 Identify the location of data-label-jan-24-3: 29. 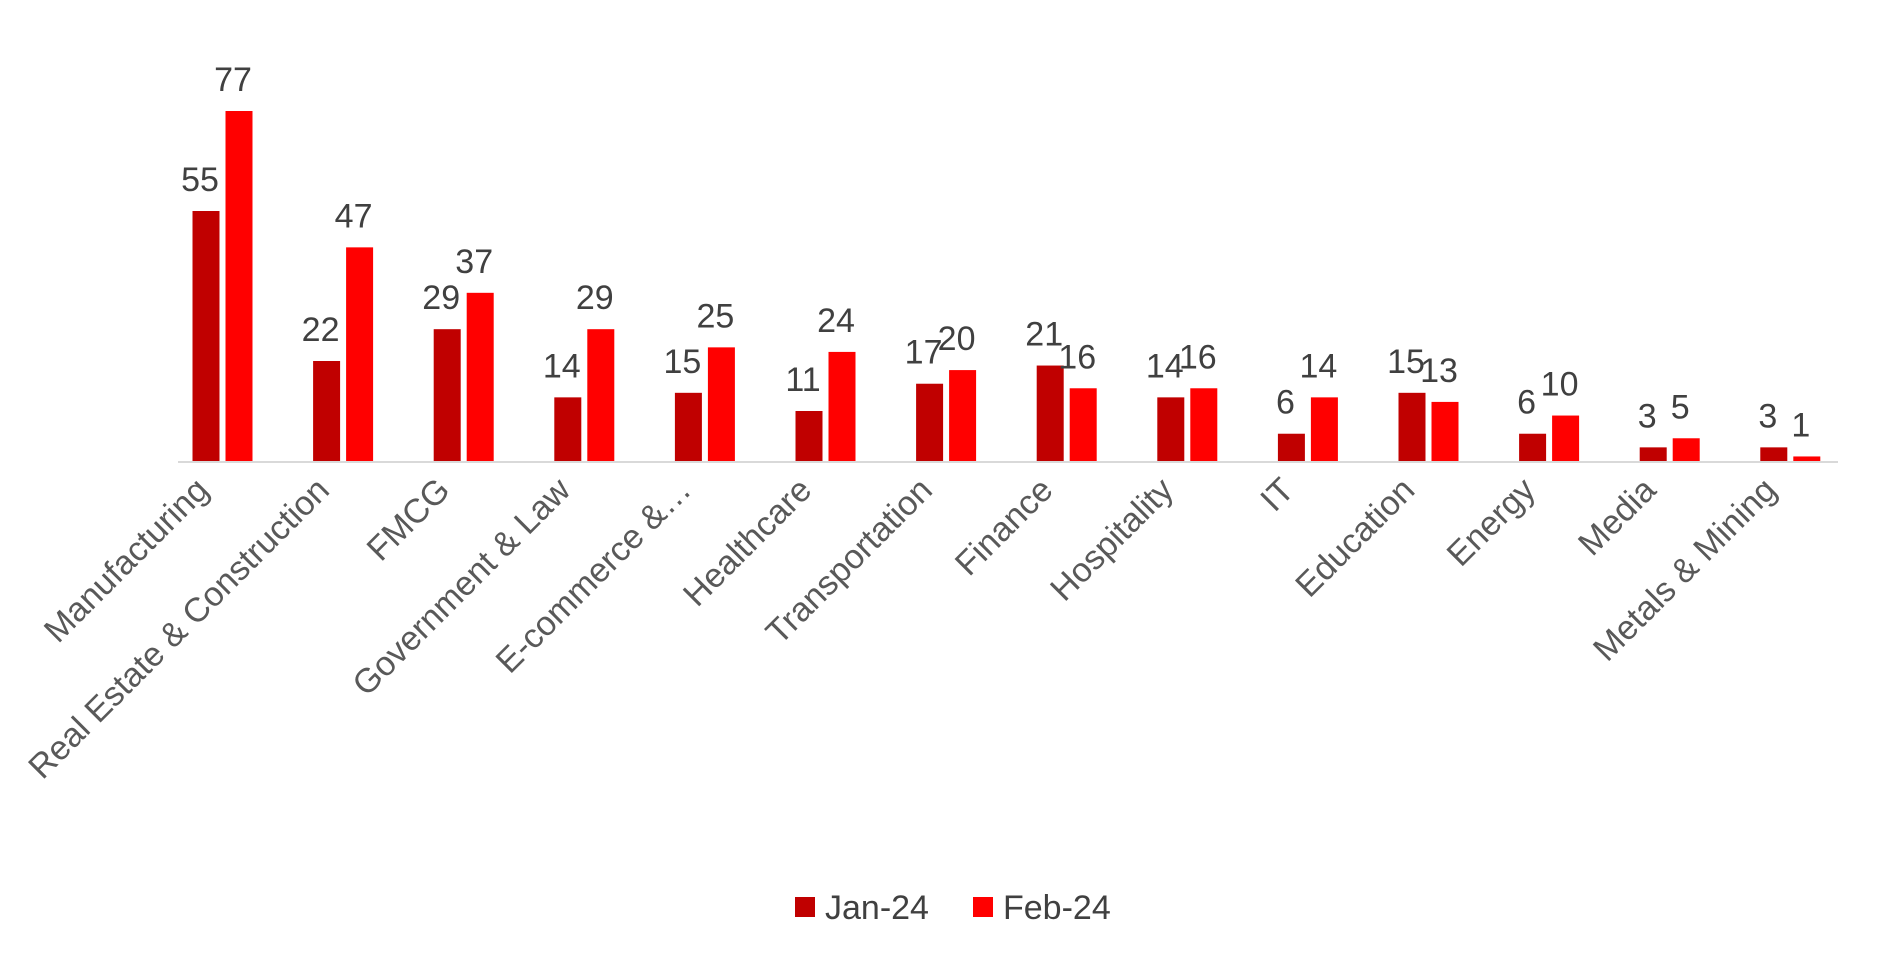
(441, 298).